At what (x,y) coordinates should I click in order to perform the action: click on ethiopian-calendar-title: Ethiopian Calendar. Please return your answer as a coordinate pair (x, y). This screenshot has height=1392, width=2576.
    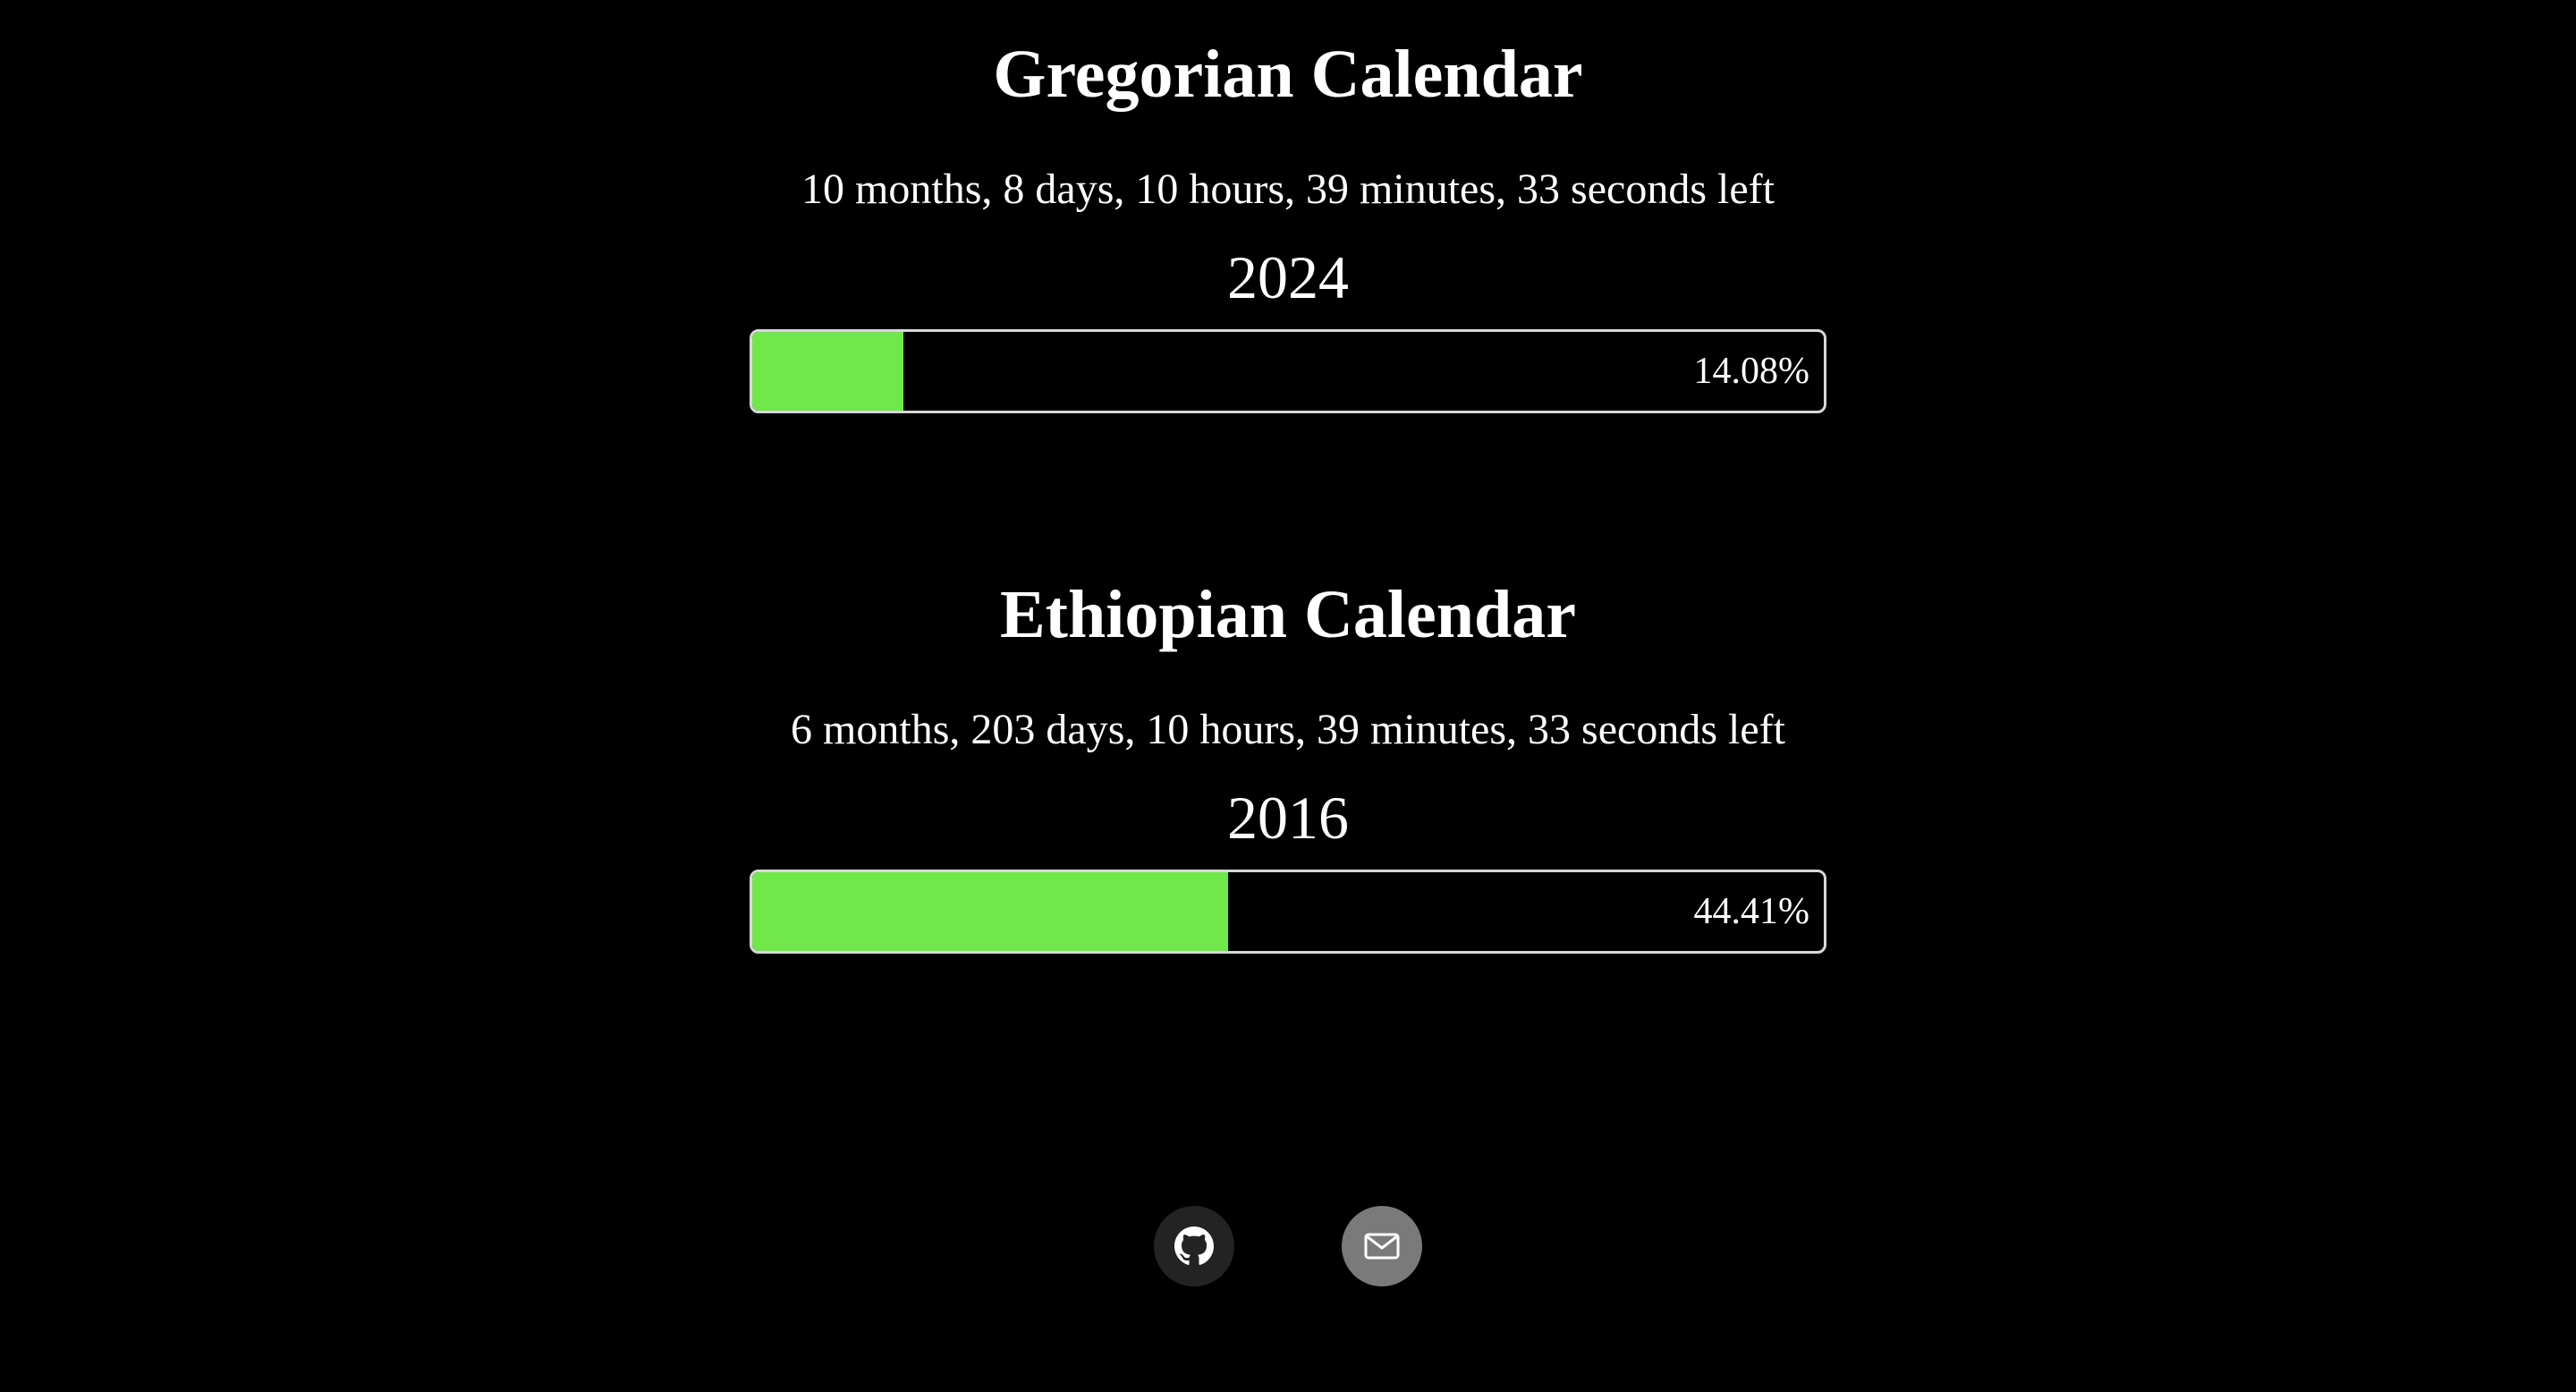
    Looking at the image, I should click on (1288, 614).